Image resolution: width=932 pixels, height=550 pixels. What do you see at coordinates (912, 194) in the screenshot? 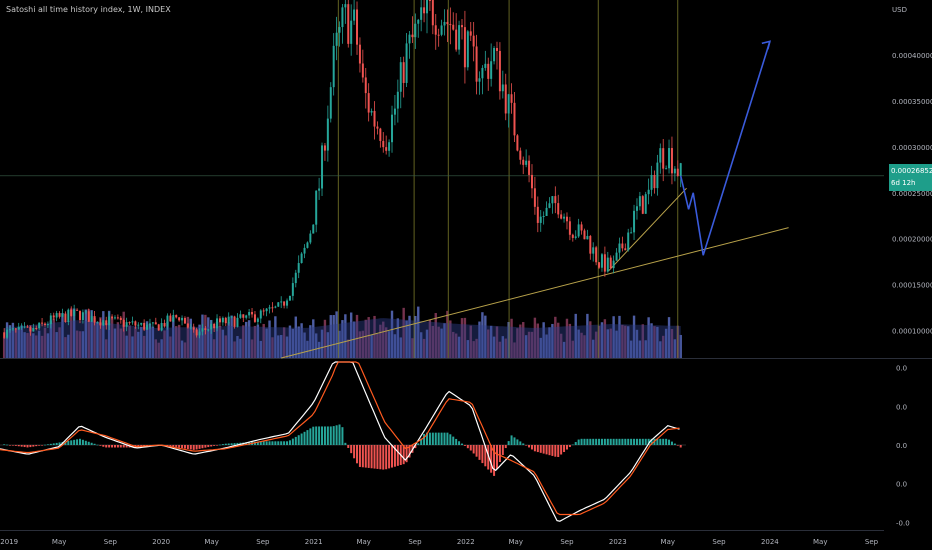
I see `y-tick-label: 0.00025000` at bounding box center [912, 194].